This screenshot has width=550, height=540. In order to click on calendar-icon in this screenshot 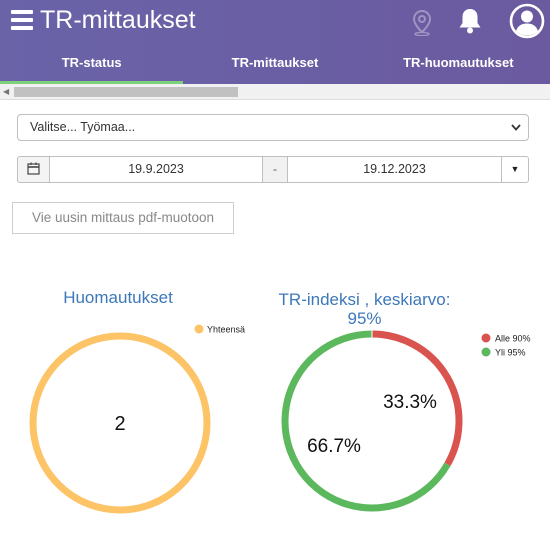, I will do `click(33, 168)`.